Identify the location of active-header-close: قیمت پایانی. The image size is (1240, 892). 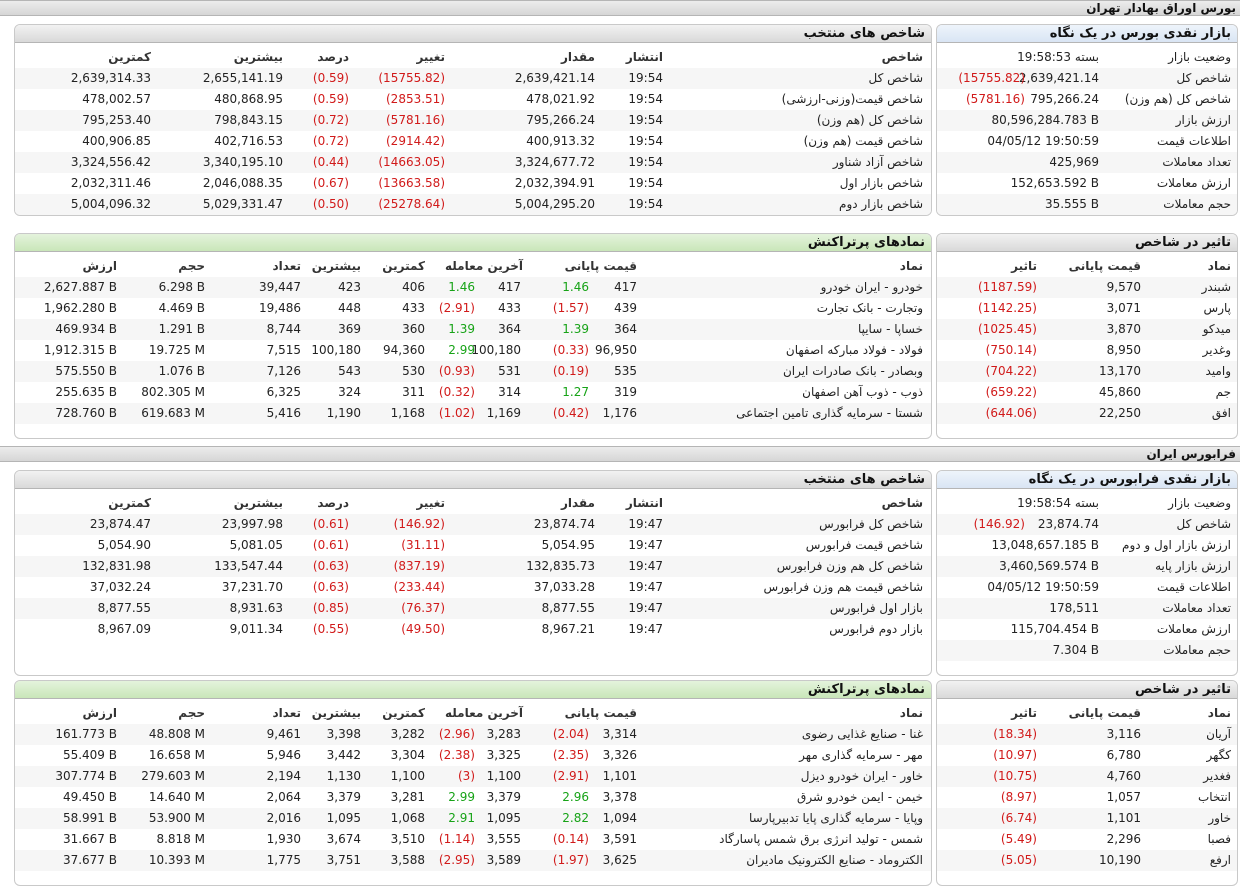
(600, 266).